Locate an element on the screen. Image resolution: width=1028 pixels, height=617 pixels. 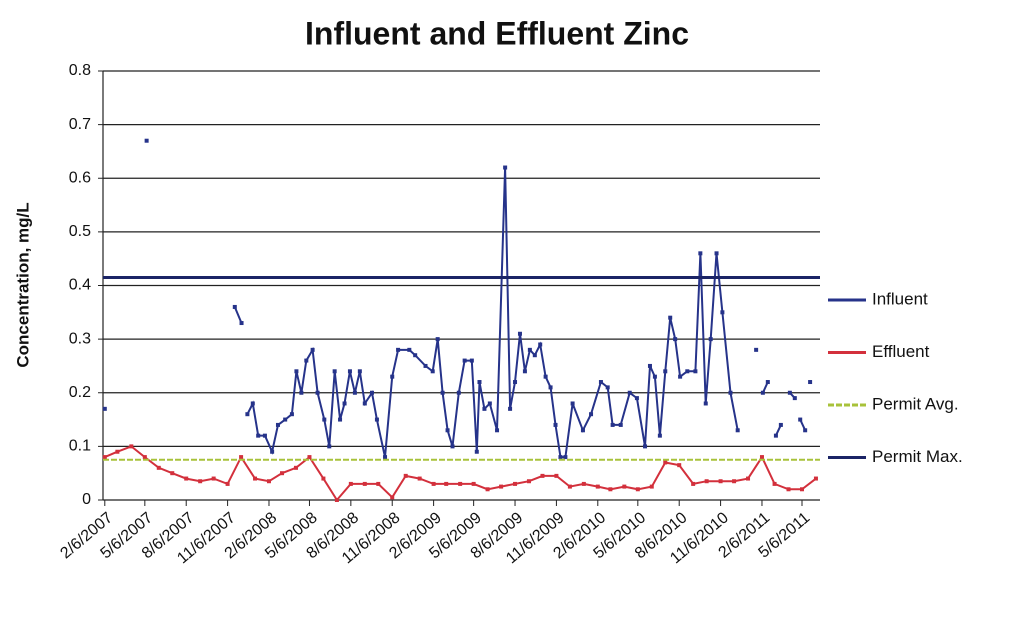
y-tick-label: 0.8 is located at coordinates (80, 70).